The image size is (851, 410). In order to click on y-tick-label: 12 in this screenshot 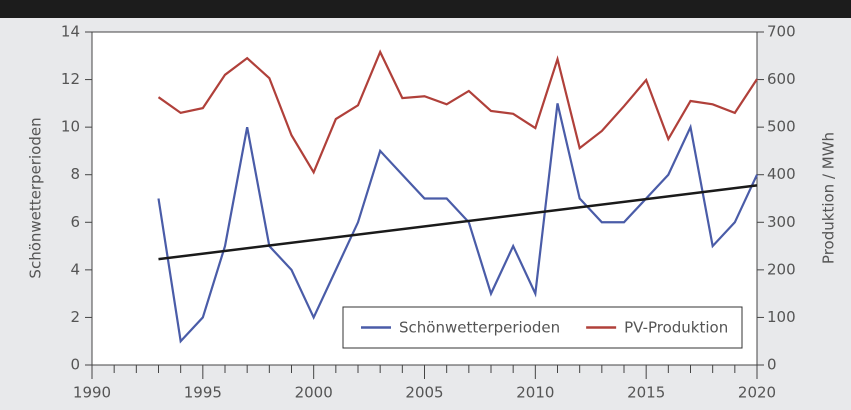, I will do `click(70, 79)`.